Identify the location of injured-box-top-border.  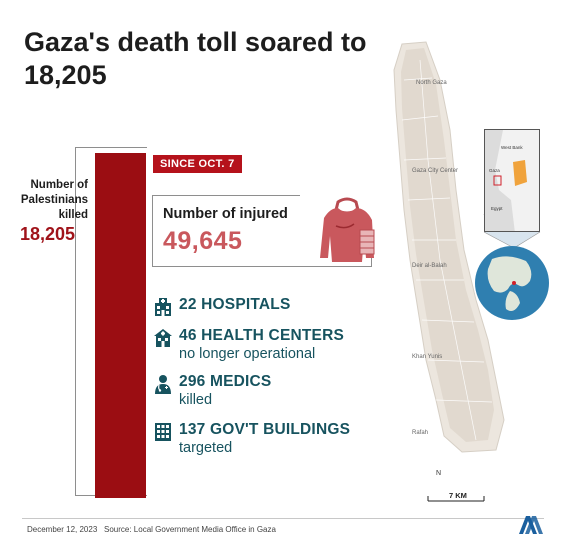
(226, 195).